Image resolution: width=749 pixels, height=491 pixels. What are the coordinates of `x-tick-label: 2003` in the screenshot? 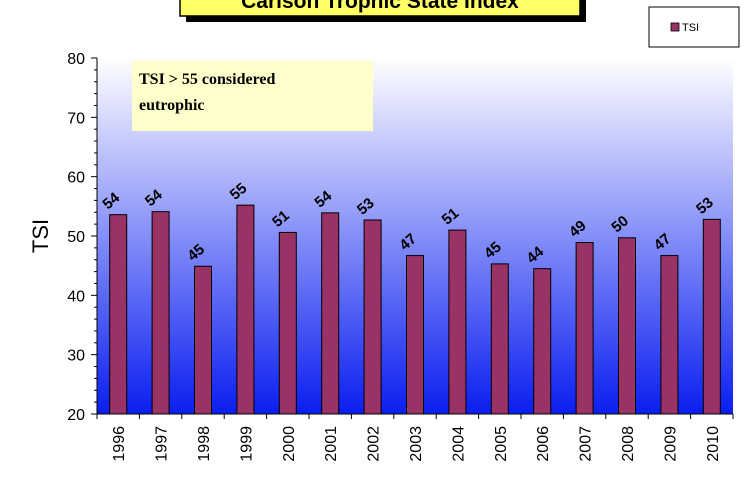 It's located at (416, 444).